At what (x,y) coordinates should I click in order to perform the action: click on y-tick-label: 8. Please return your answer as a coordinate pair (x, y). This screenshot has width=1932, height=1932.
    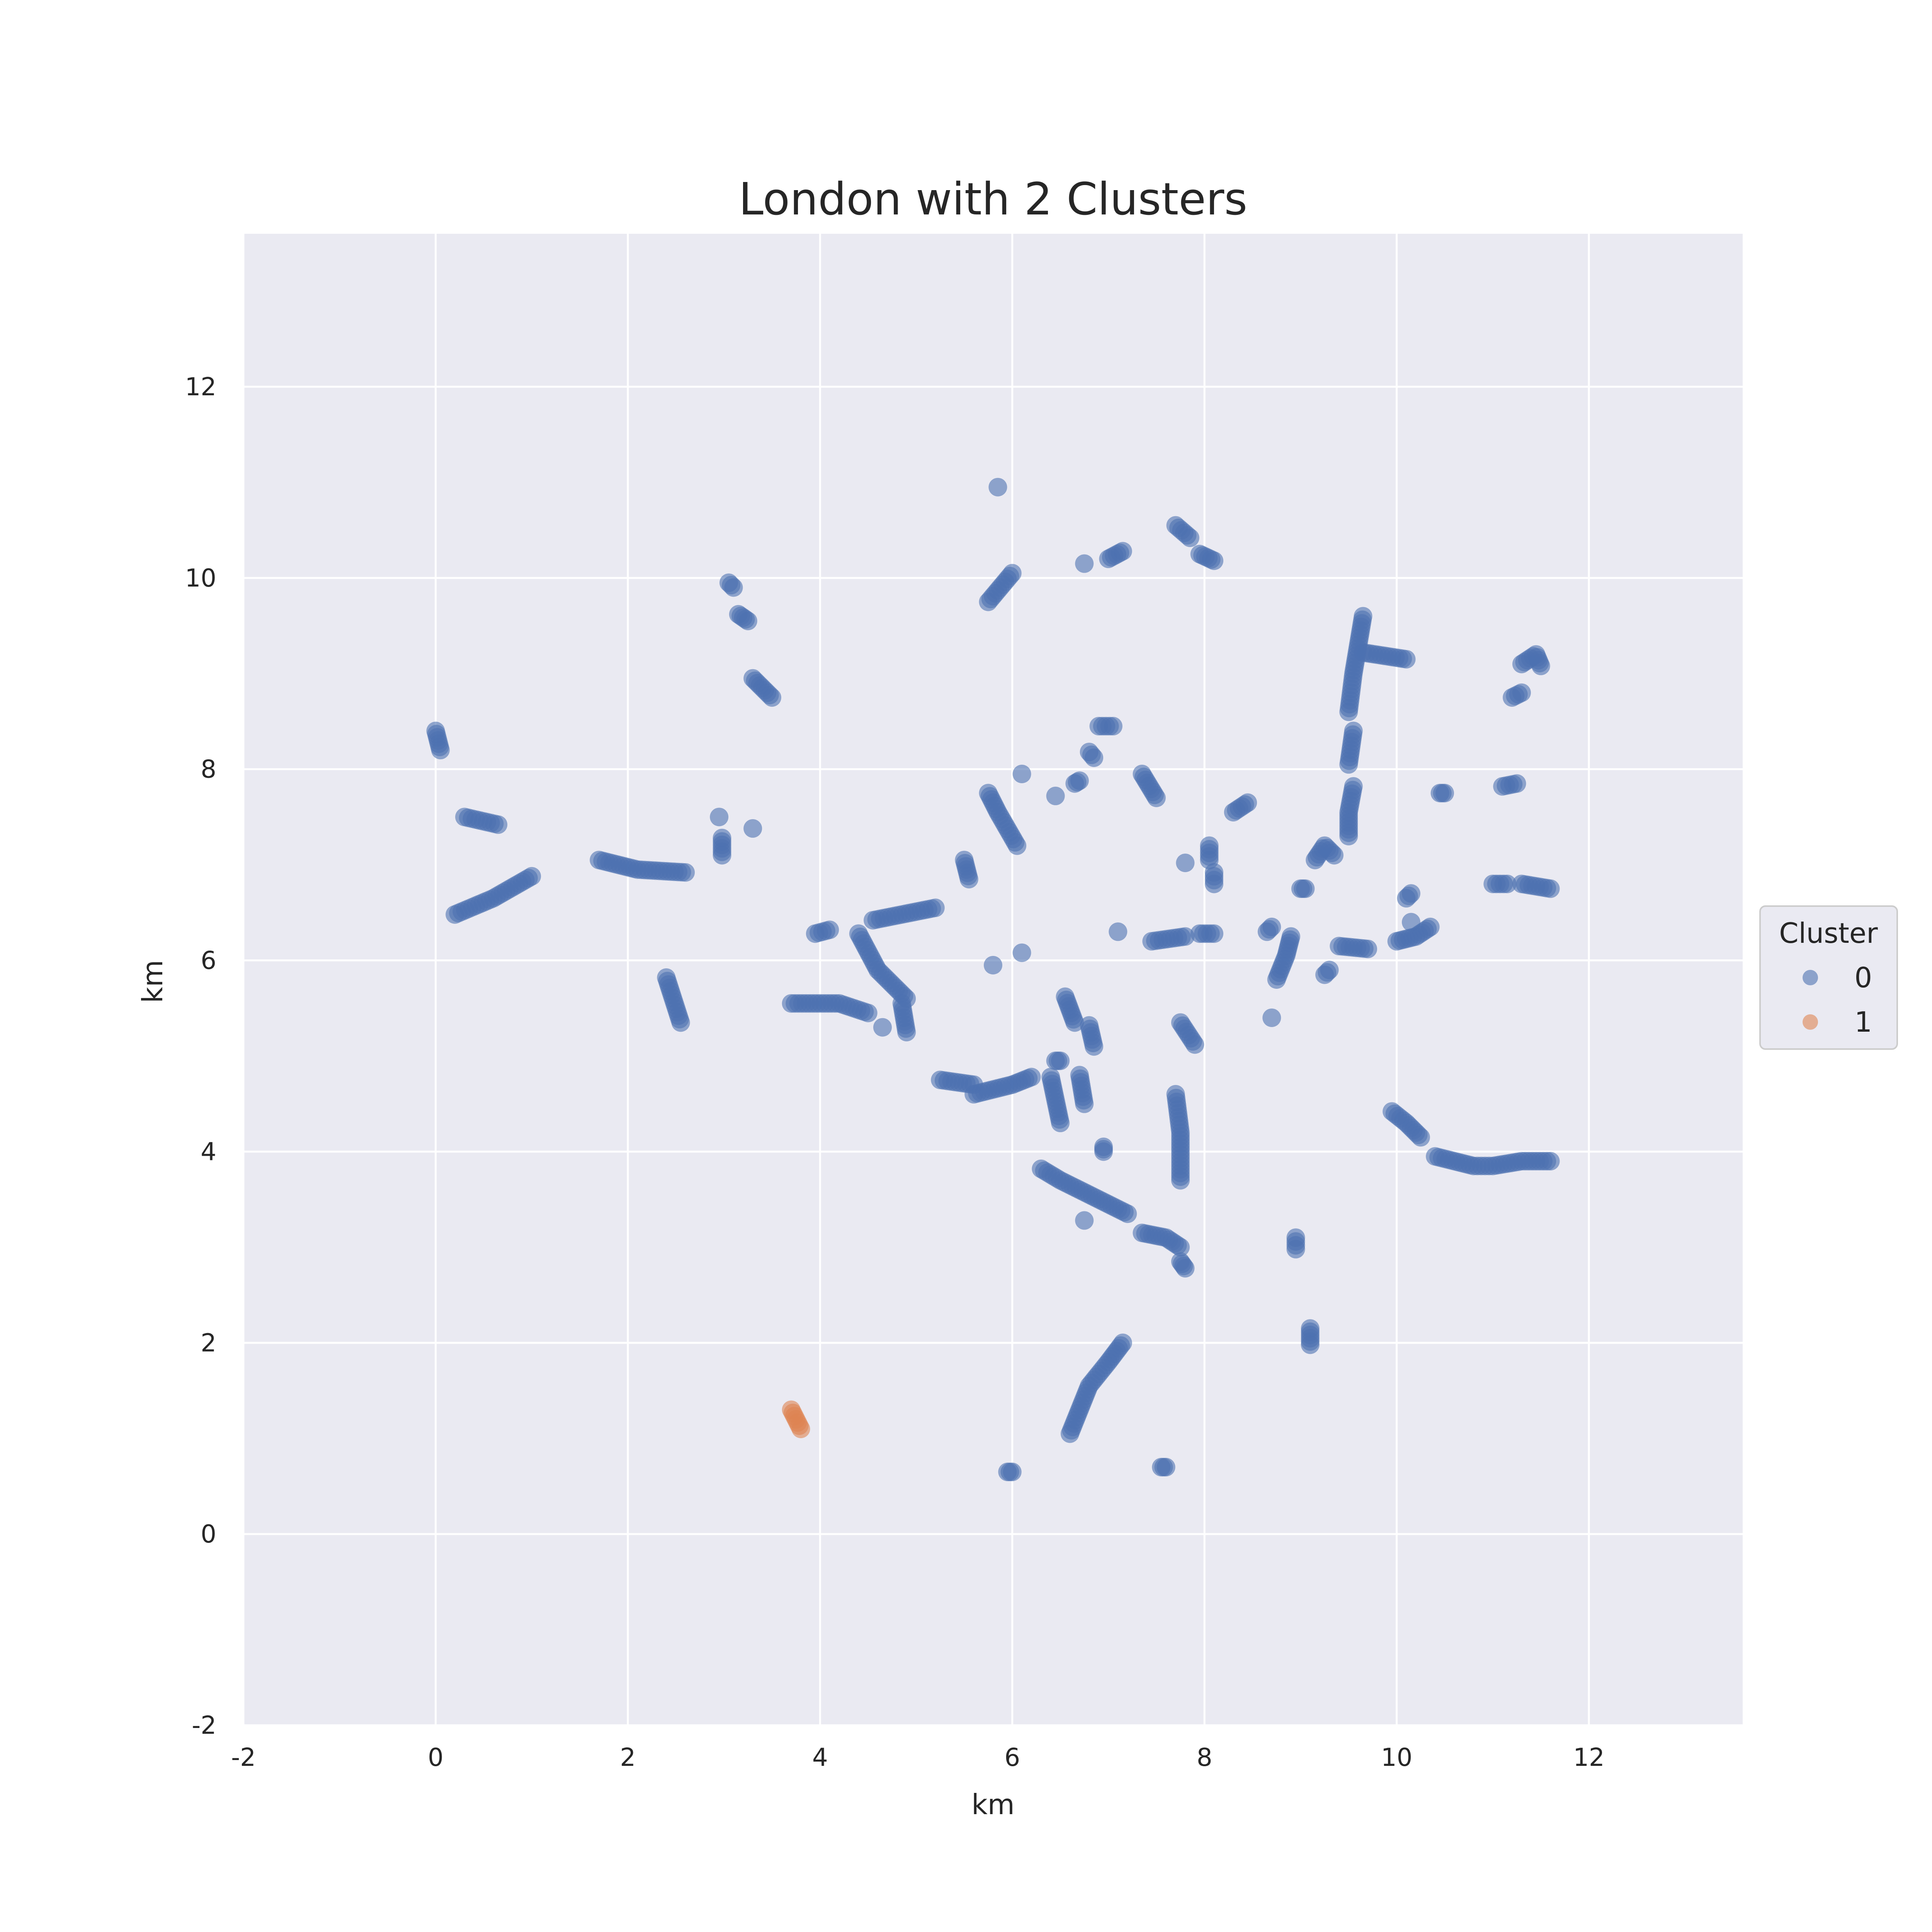
    Looking at the image, I should click on (209, 770).